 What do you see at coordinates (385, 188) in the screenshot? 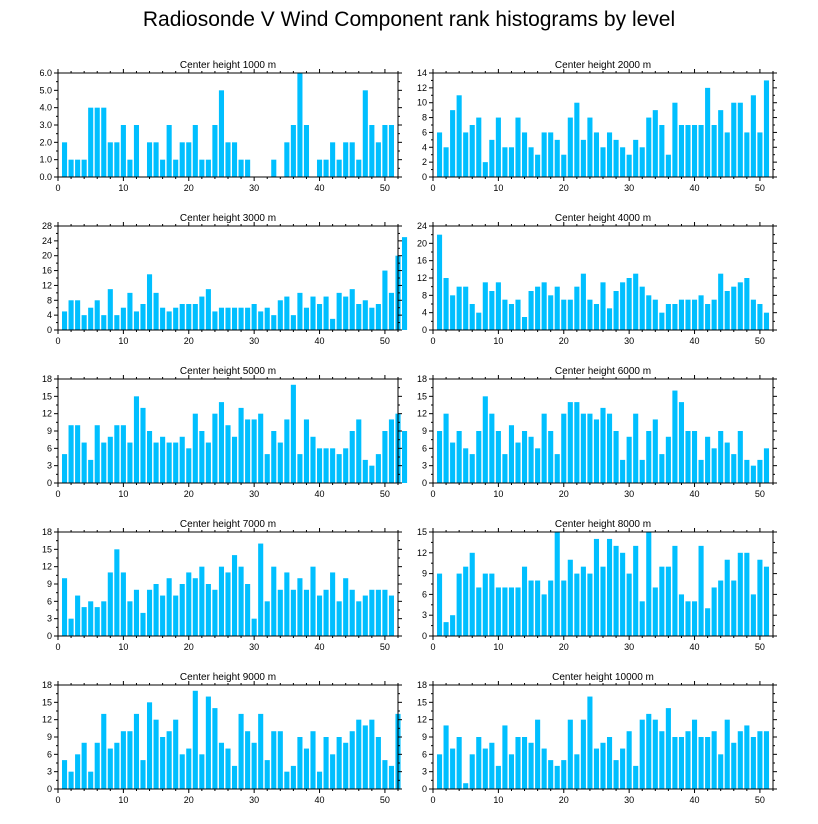
I see `x-tick-label: 50` at bounding box center [385, 188].